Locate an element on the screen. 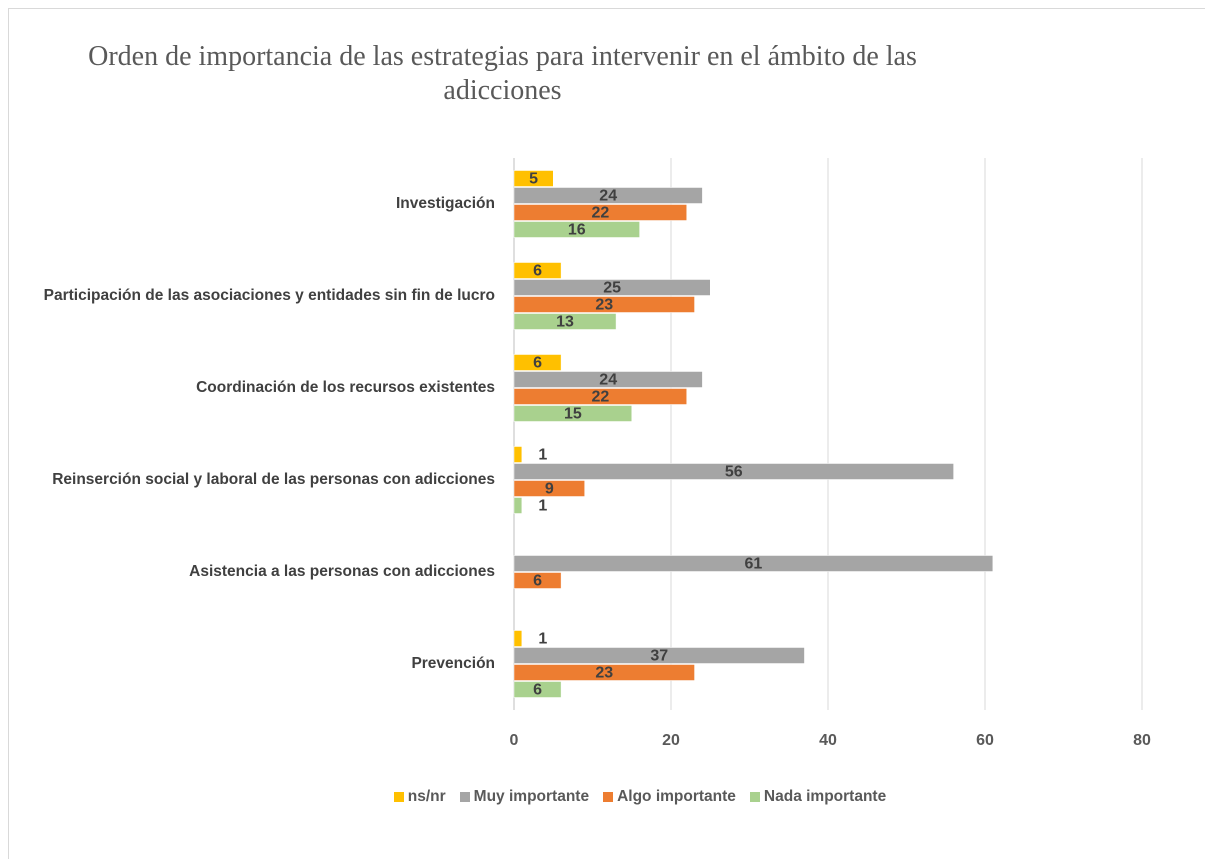 The image size is (1207, 861). data-label: 13 is located at coordinates (565, 322).